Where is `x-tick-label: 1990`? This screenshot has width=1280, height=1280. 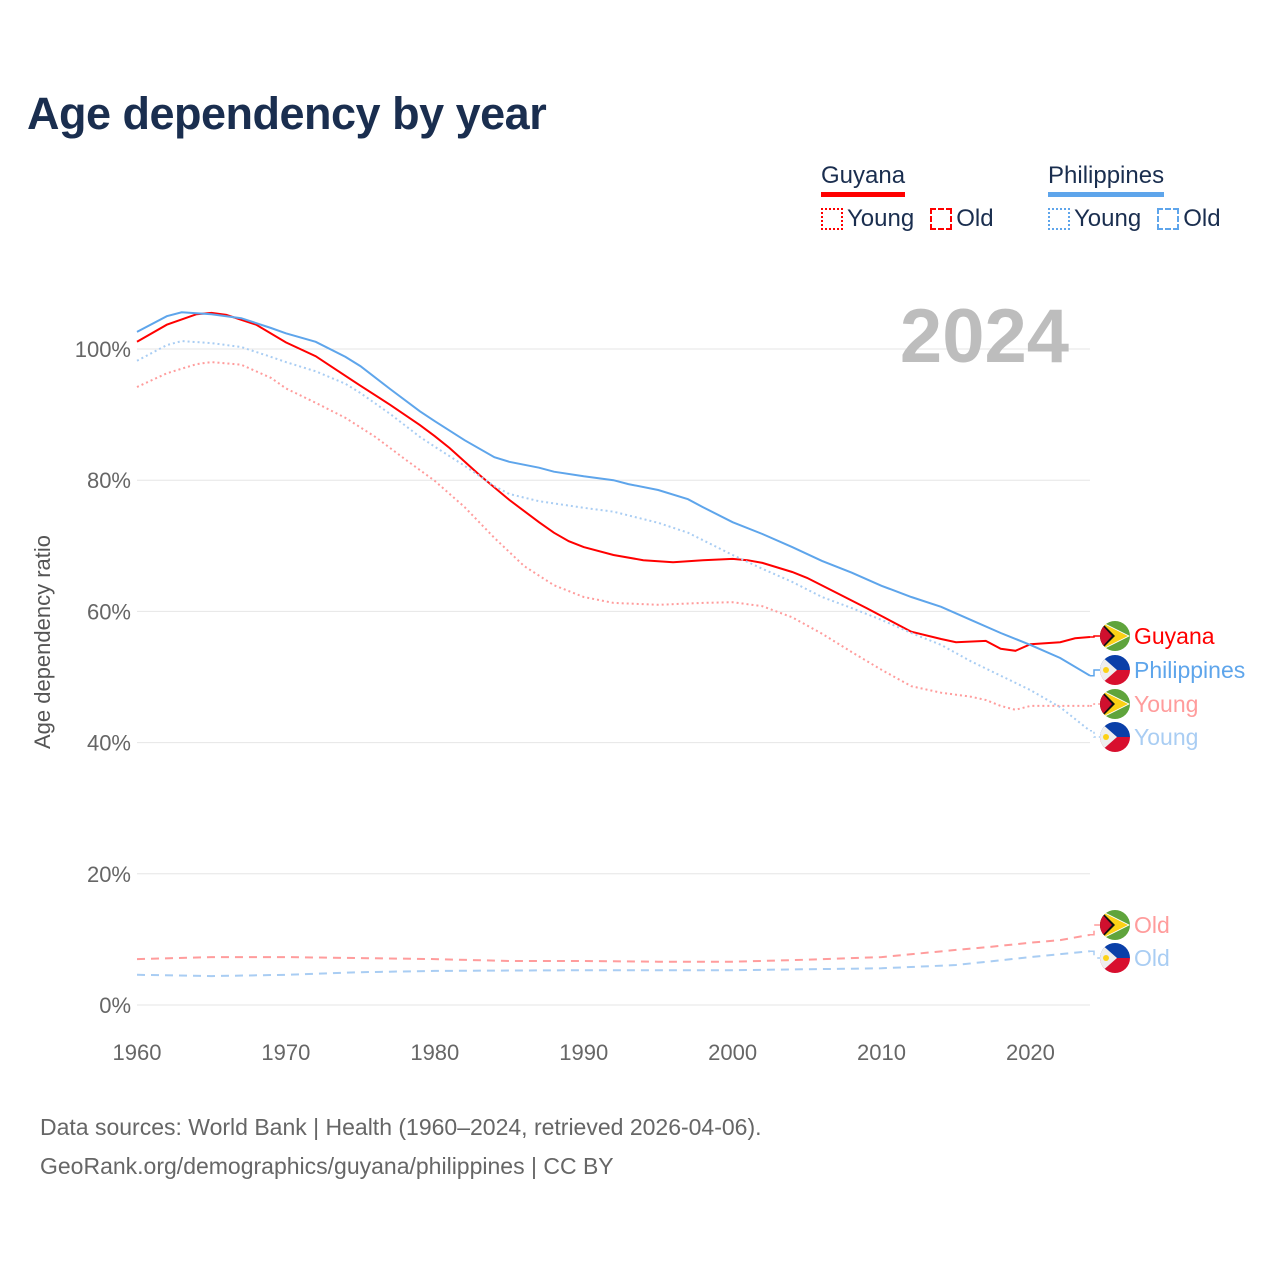 x-tick-label: 1990 is located at coordinates (583, 1052).